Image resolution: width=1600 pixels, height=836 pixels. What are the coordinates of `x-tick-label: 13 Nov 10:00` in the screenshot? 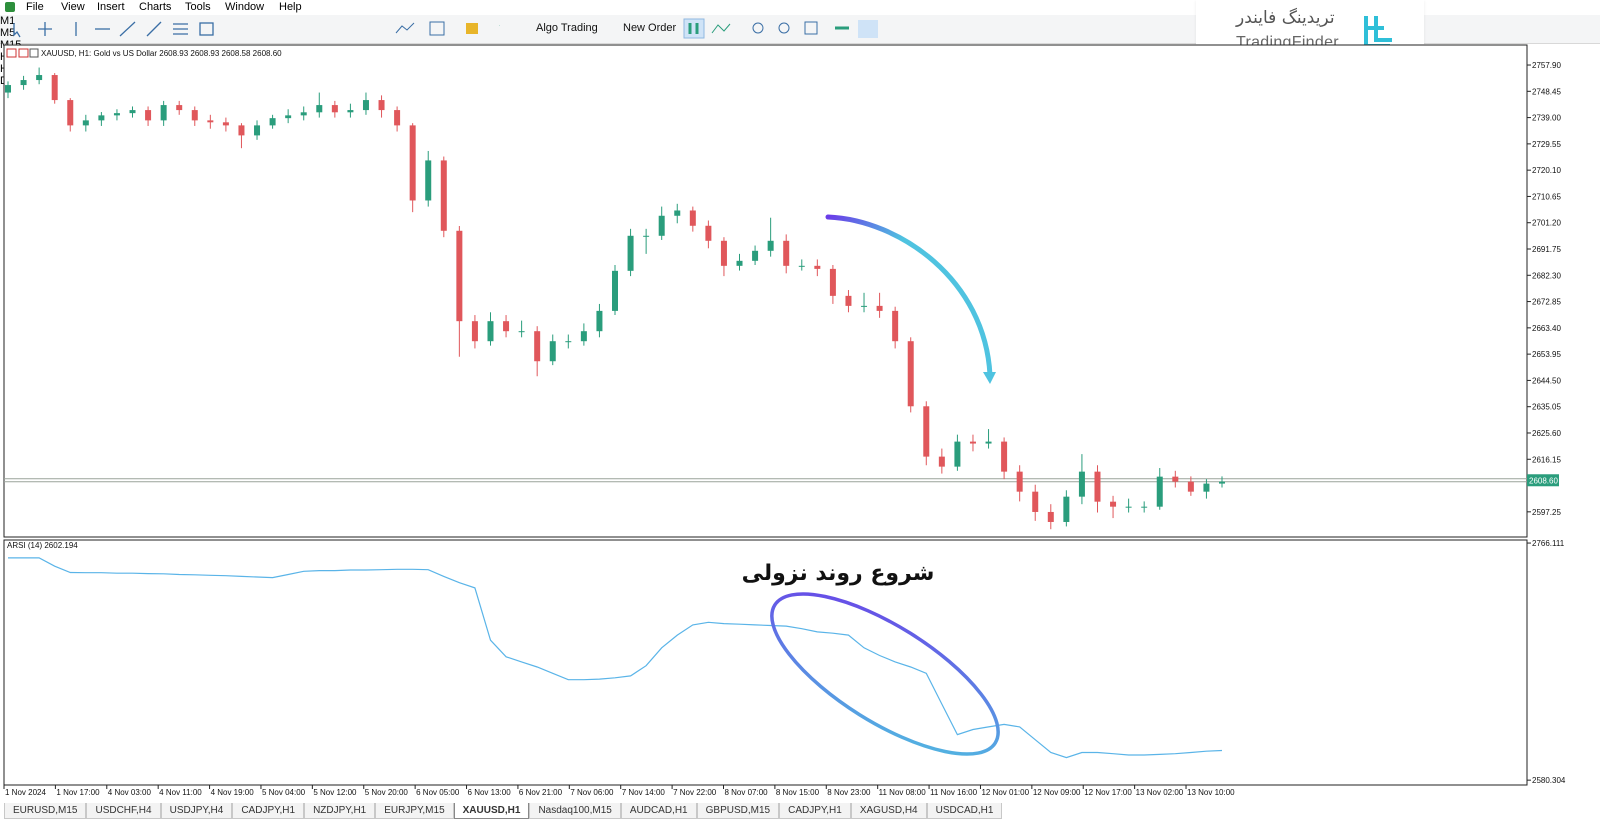 It's located at (1211, 792).